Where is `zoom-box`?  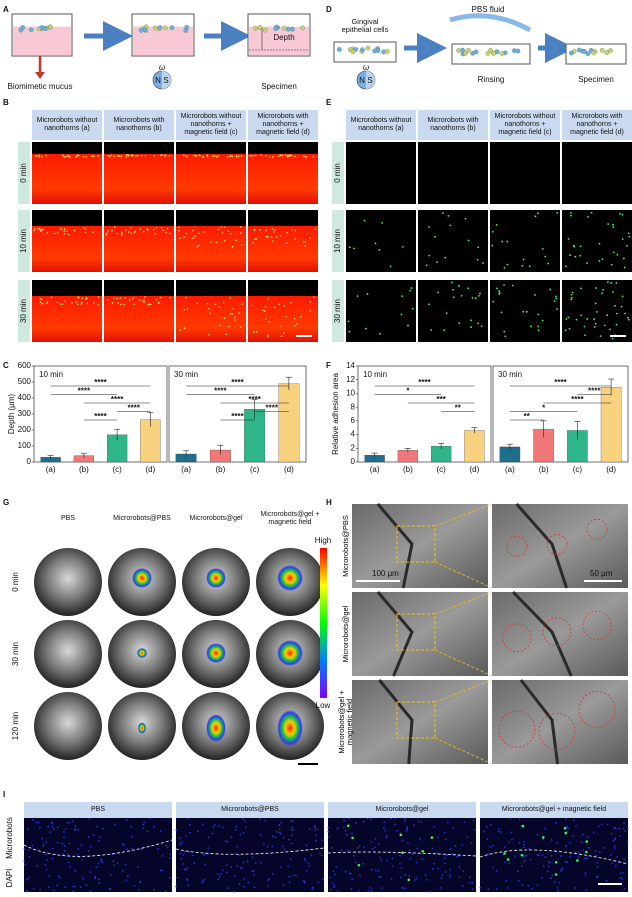
zoom-box is located at coordinates (416, 544).